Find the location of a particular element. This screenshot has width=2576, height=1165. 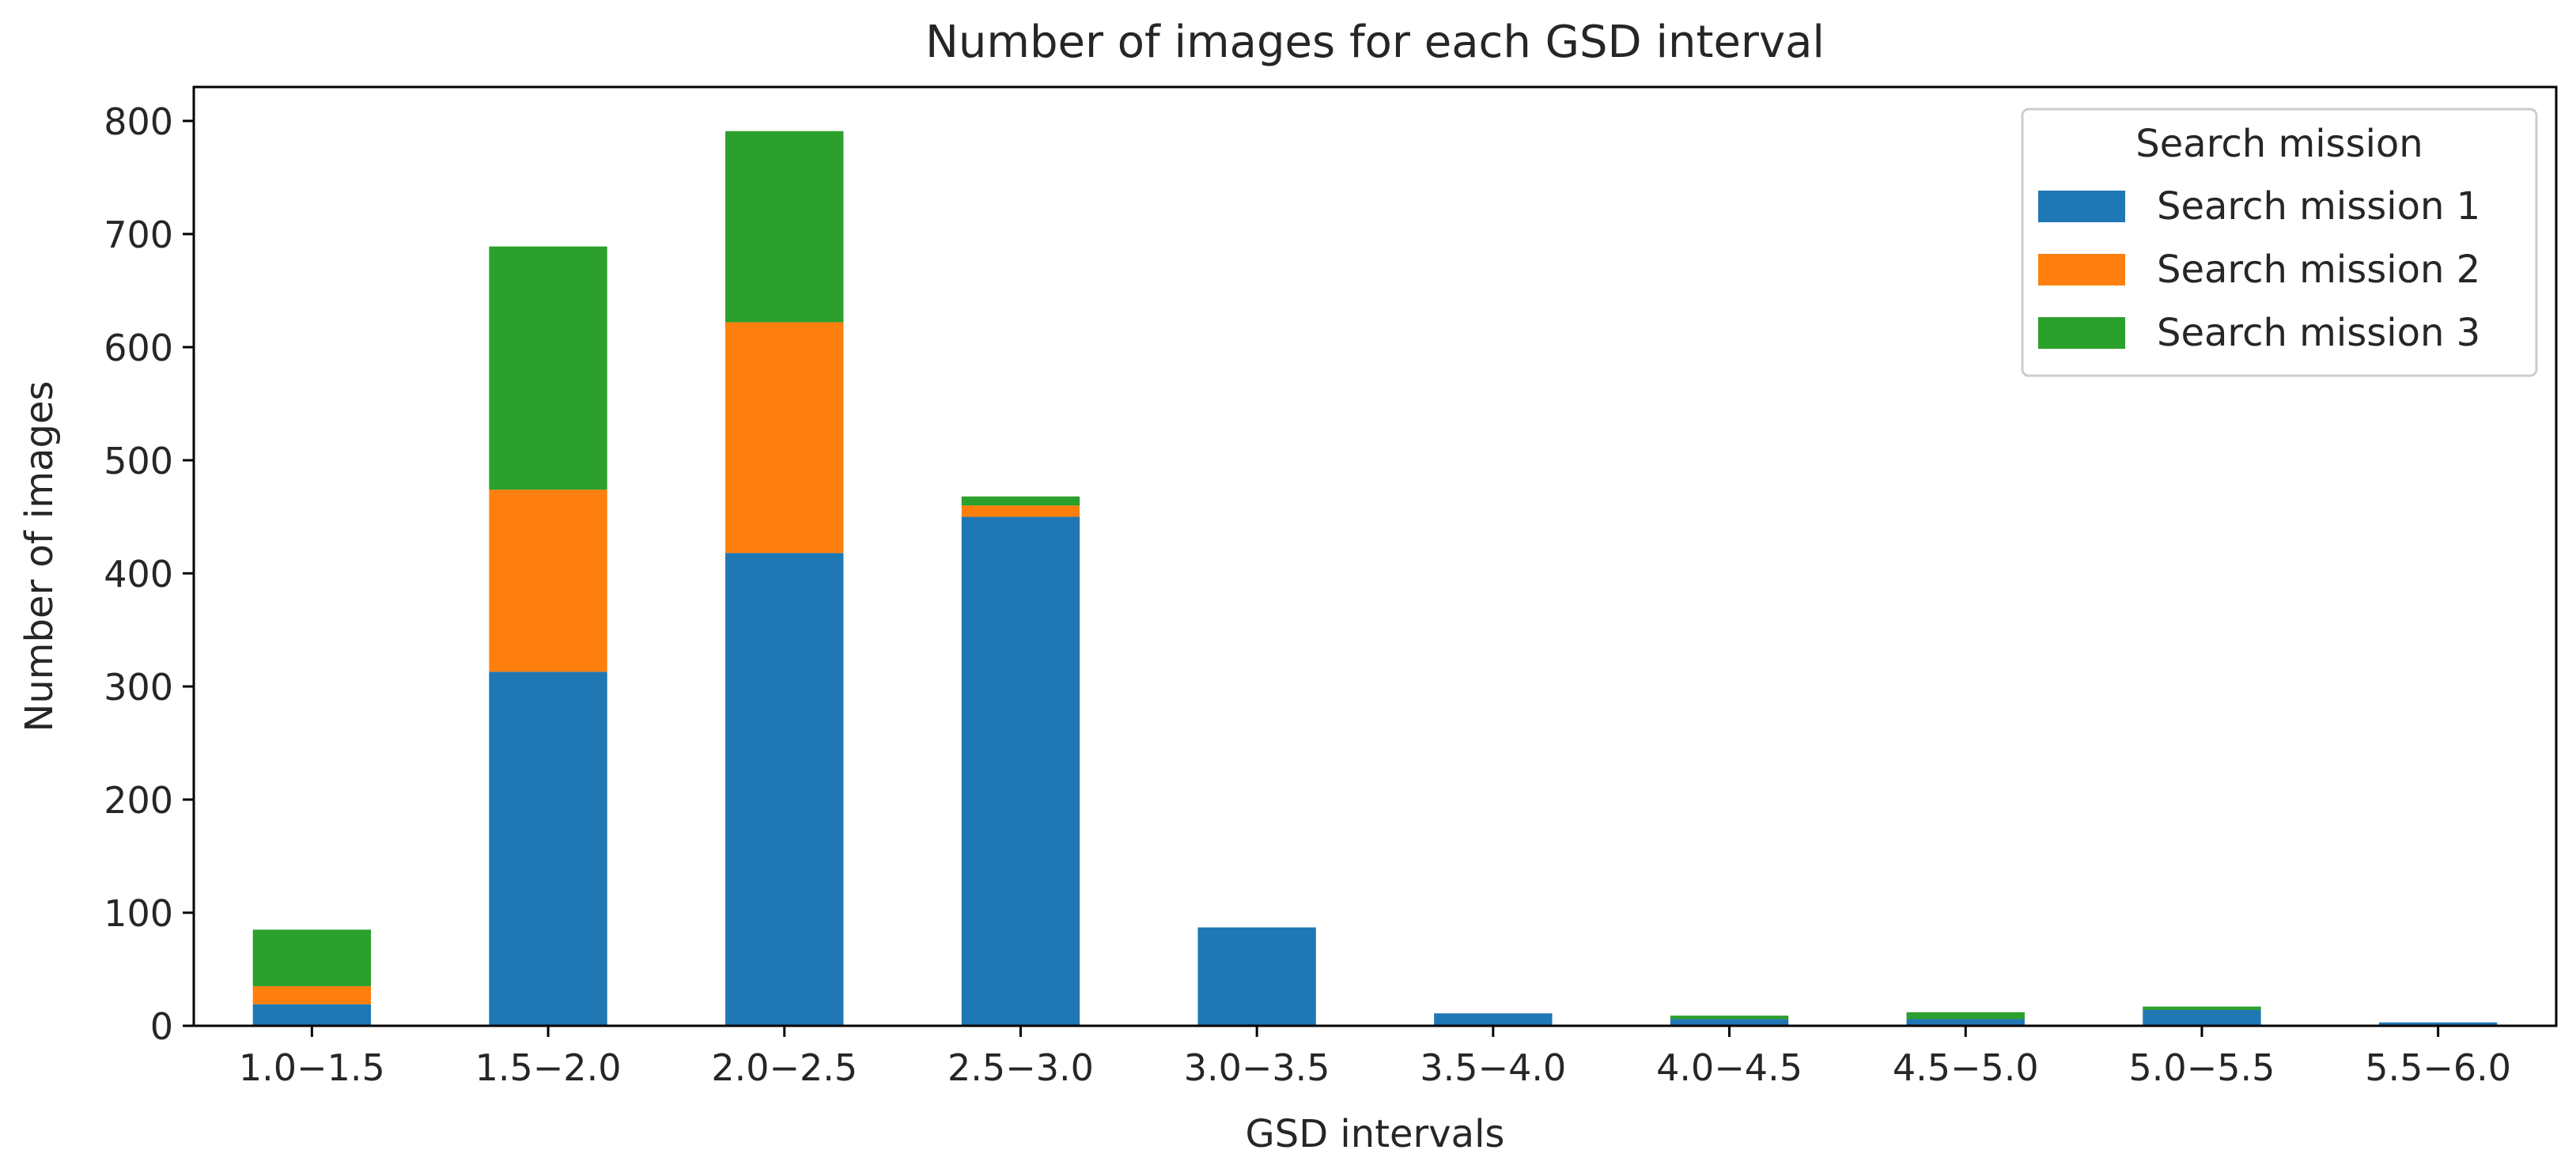

x-axis-label: GSD intervals is located at coordinates (1375, 1134).